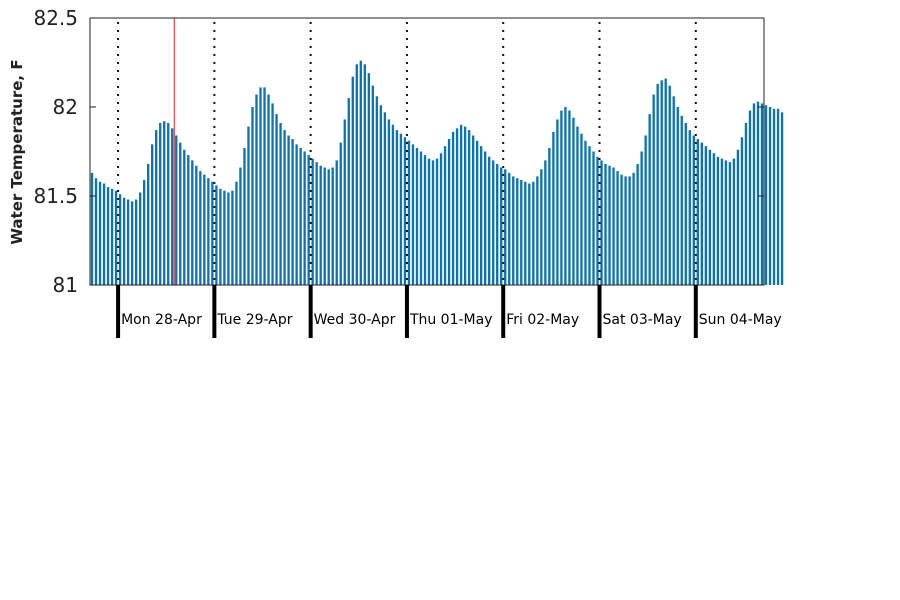  What do you see at coordinates (451, 320) in the screenshot?
I see `day-label: Thu 01-May` at bounding box center [451, 320].